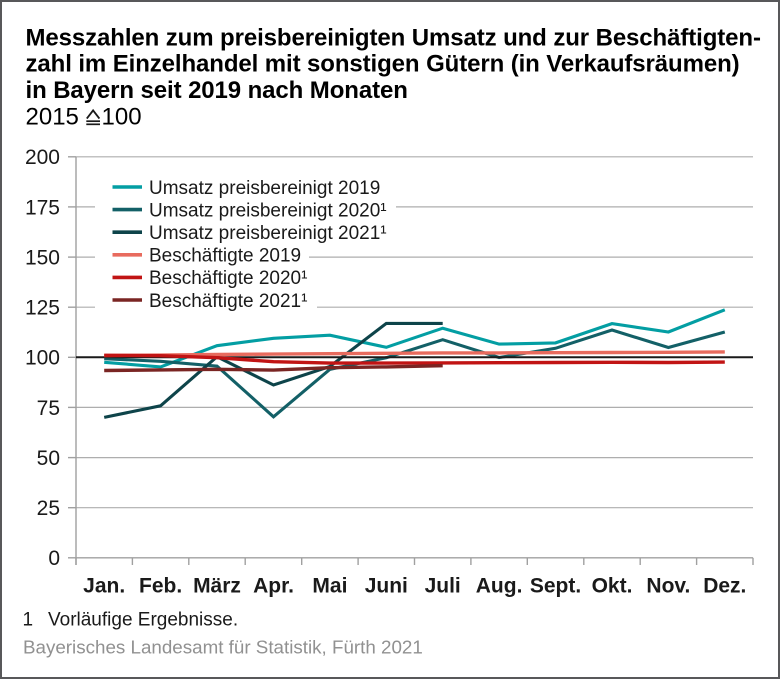 This screenshot has height=681, width=780. What do you see at coordinates (329, 586) in the screenshot?
I see `svg-text: Mai` at bounding box center [329, 586].